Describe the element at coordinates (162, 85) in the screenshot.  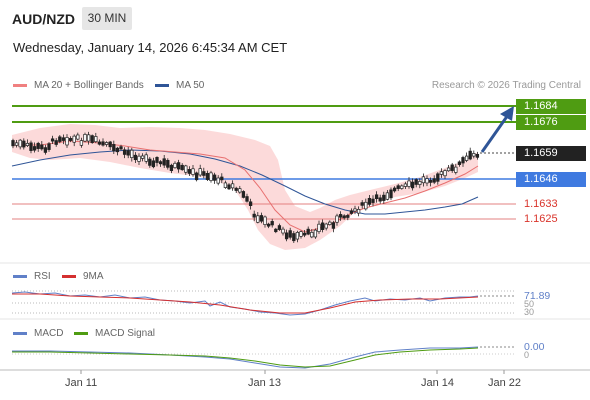
I see `ma50-swatch-icon` at that location.